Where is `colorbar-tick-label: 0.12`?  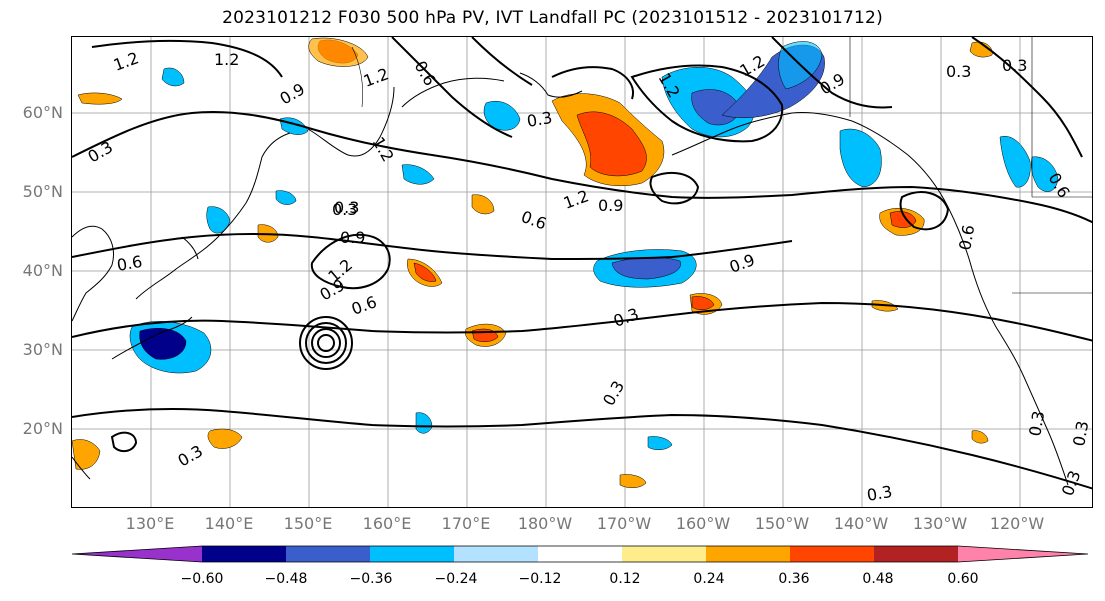 colorbar-tick-label: 0.12 is located at coordinates (625, 579).